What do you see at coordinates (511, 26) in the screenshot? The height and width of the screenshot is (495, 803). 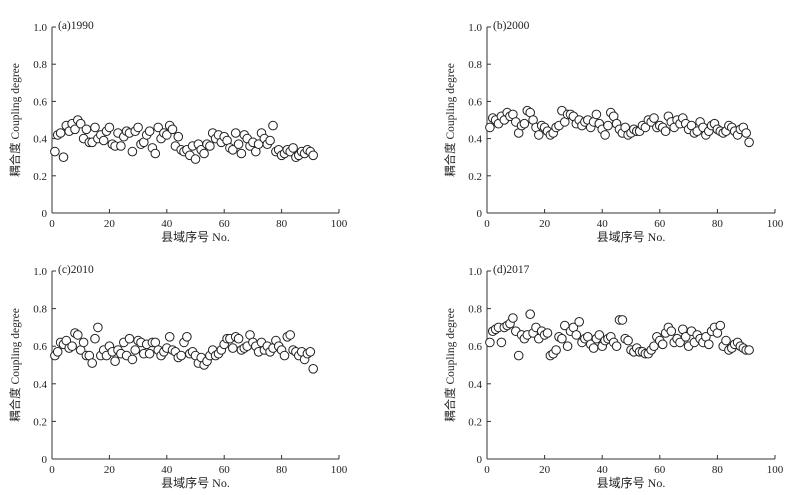 I see `panel-title: (b)2000` at bounding box center [511, 26].